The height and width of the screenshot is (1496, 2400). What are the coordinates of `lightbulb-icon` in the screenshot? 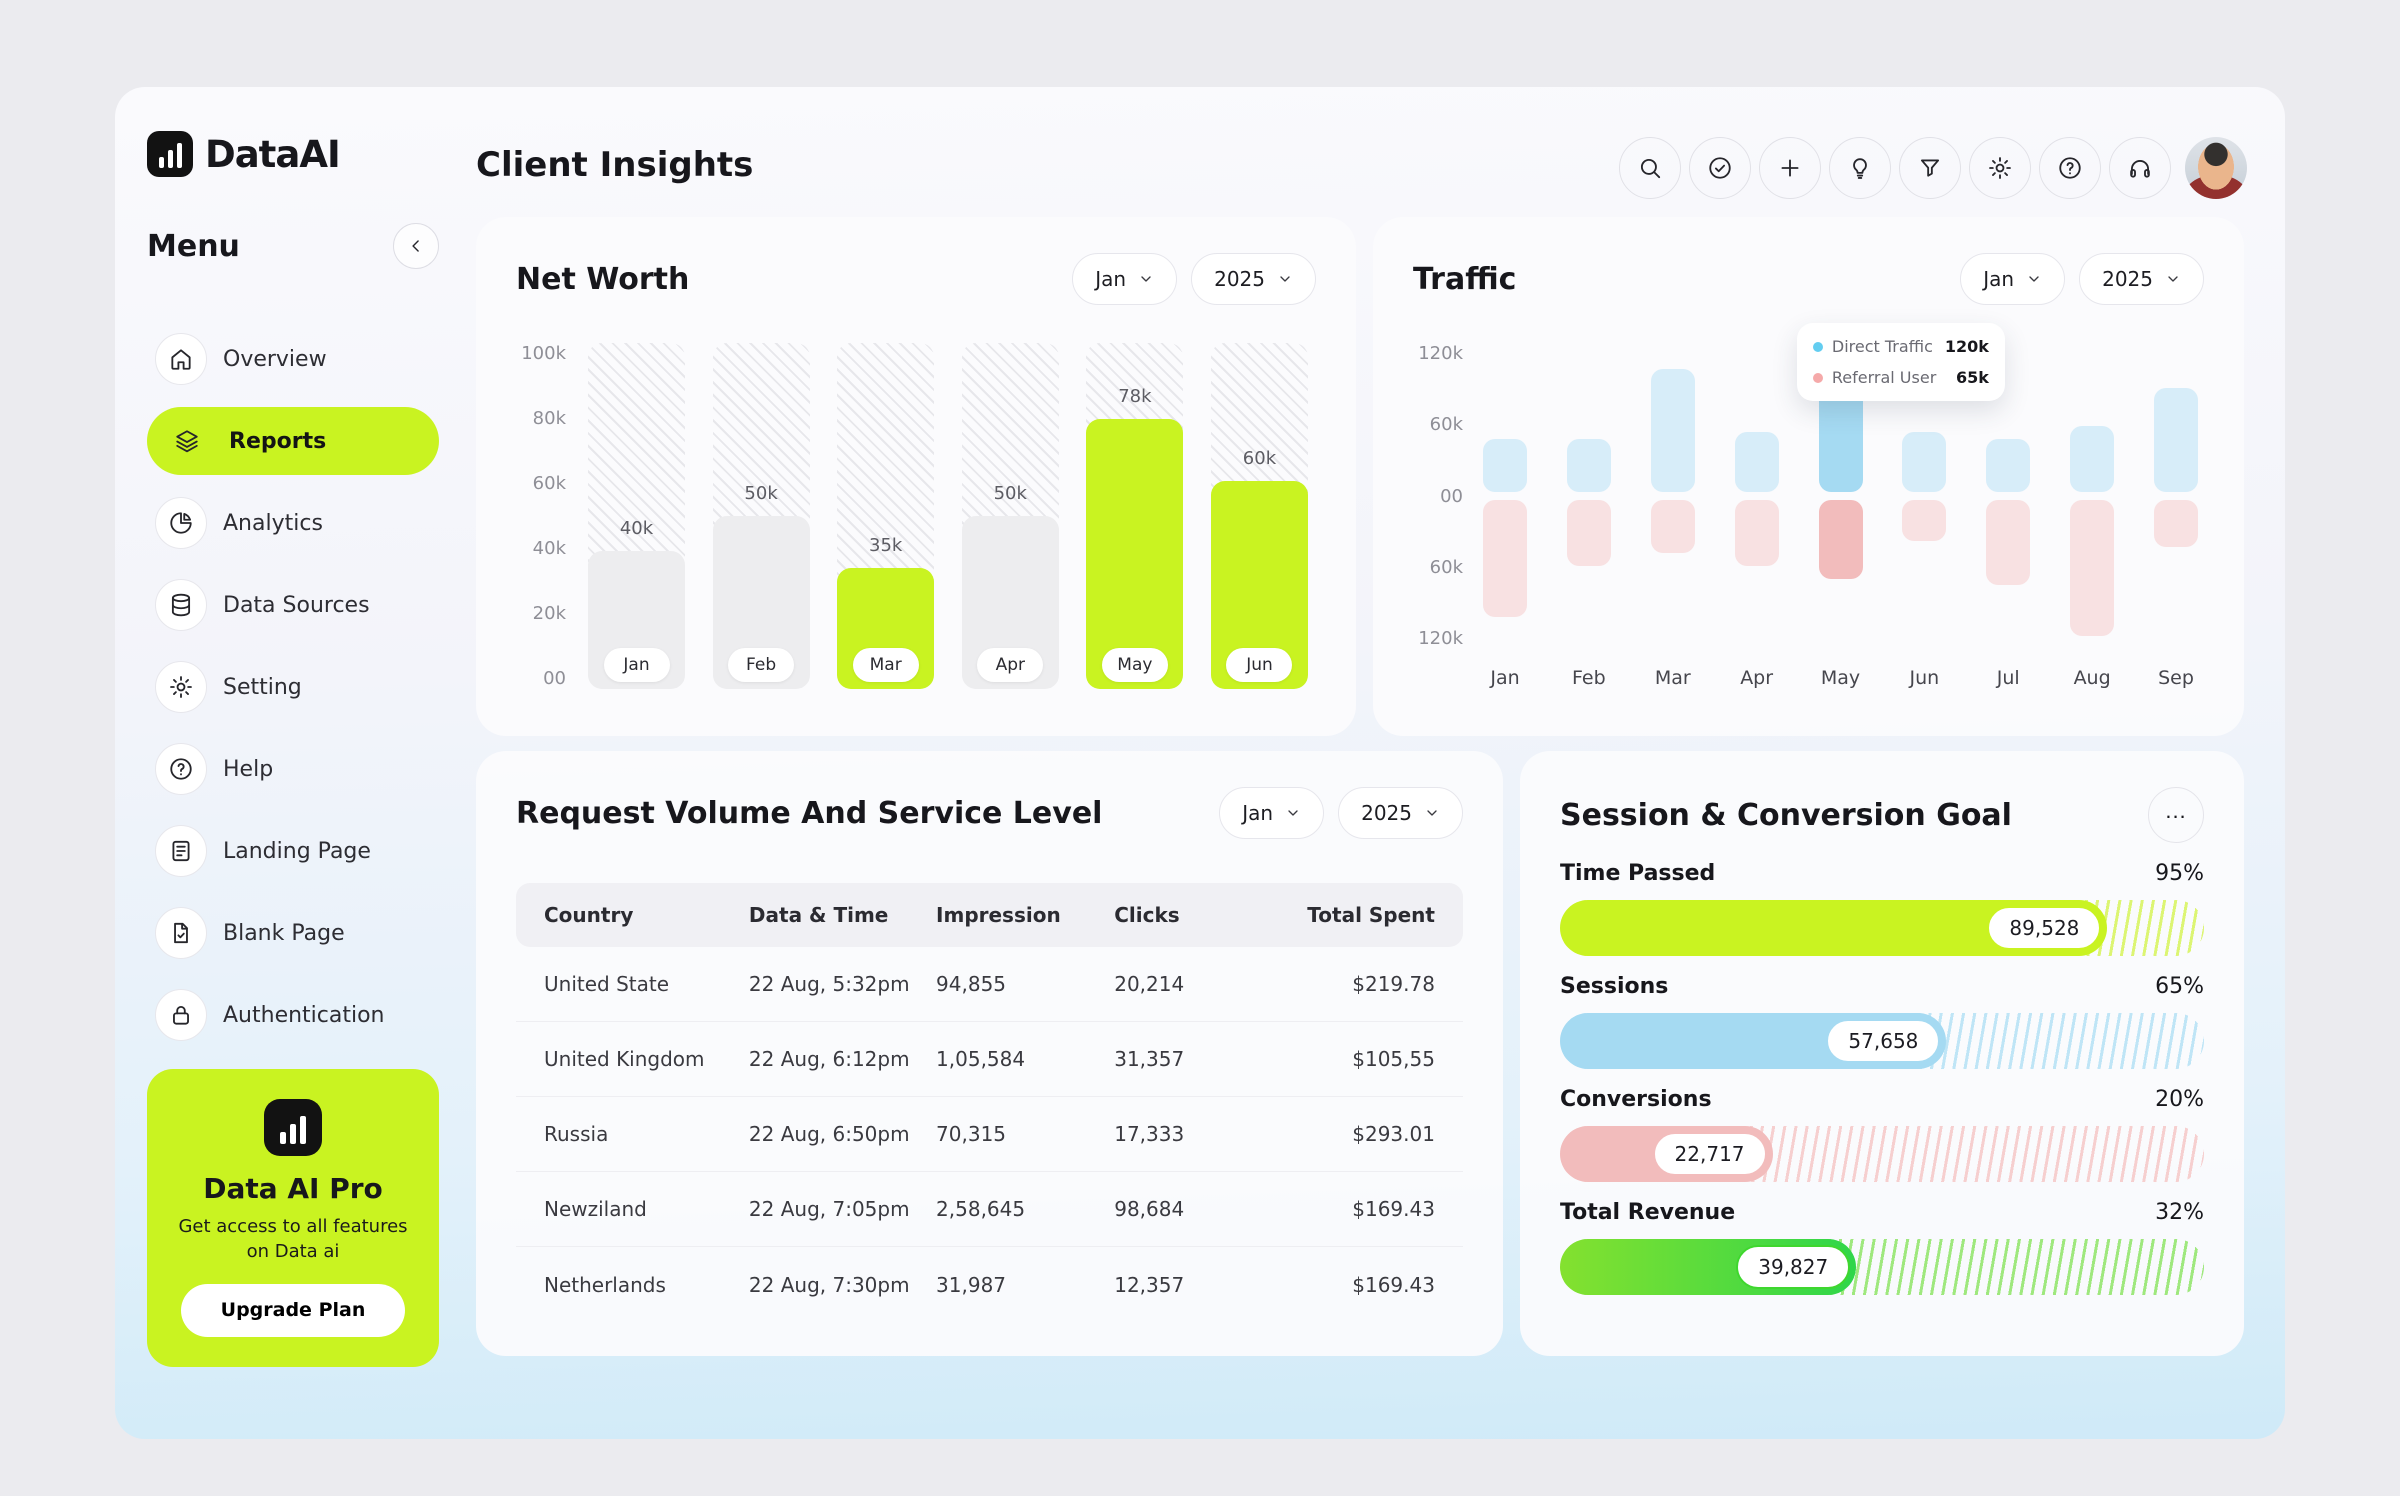 It's located at (1860, 168).